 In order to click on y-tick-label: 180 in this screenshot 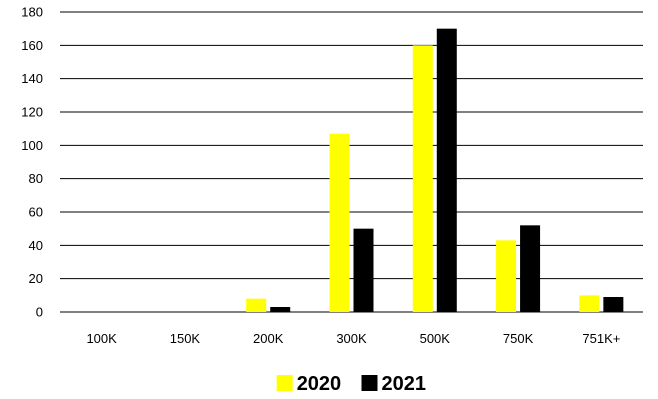, I will do `click(32, 12)`.